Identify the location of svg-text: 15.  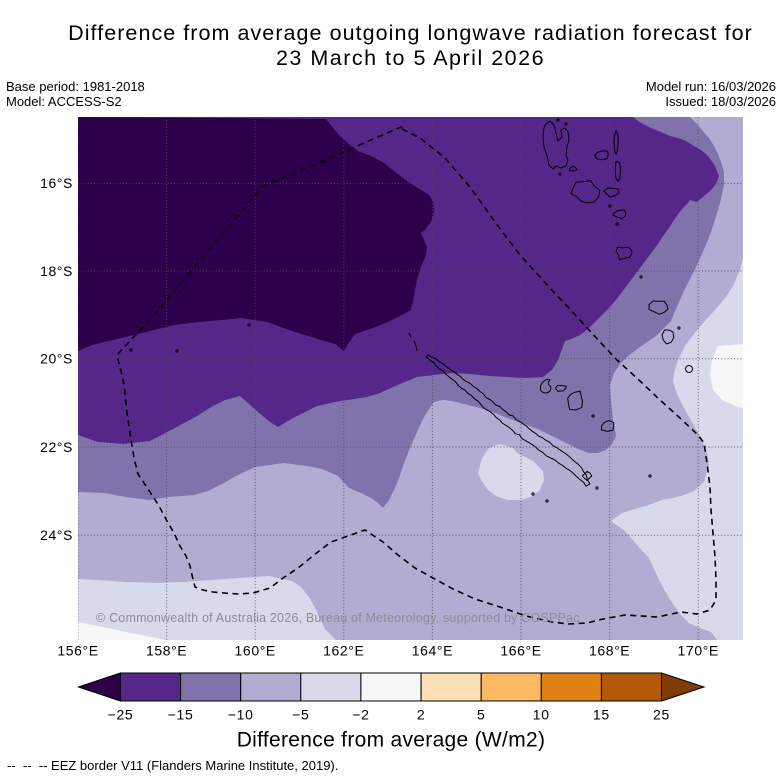
(601, 715).